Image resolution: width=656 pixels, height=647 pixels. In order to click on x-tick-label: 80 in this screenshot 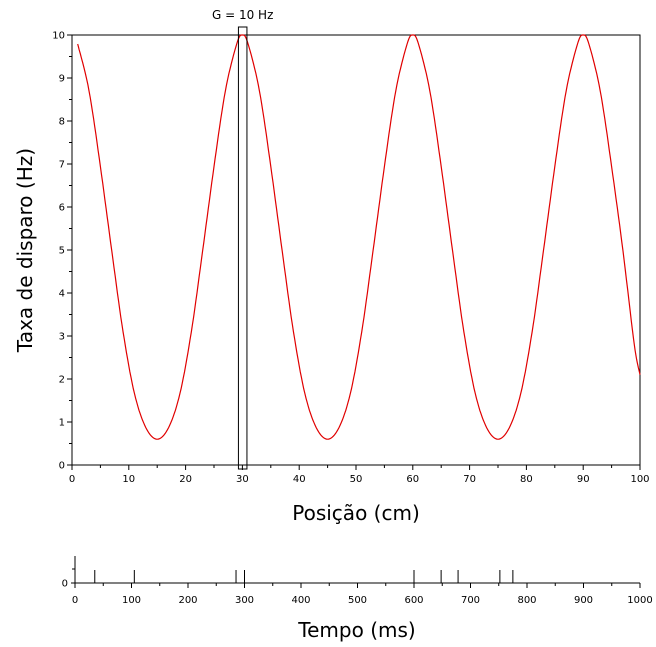, I will do `click(526, 479)`.